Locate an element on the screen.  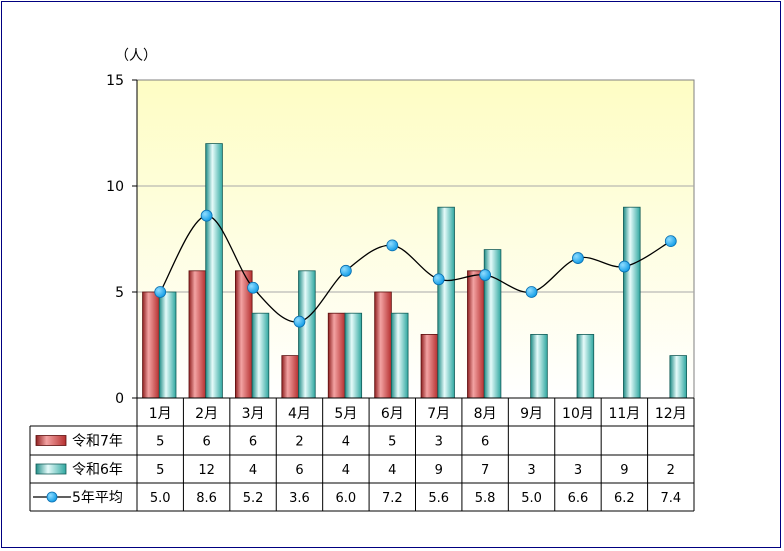
y-tick-label: 0 is located at coordinates (119, 399).